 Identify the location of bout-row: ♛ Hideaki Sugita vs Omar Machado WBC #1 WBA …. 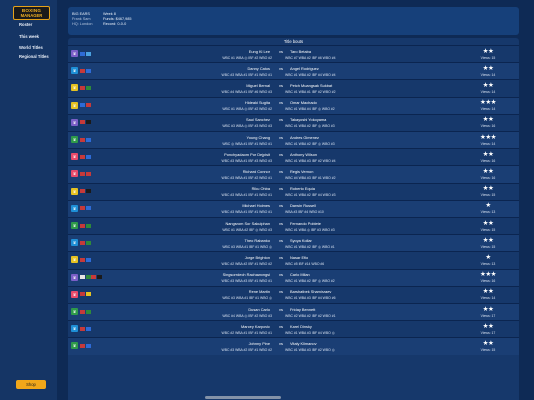
(293, 105).